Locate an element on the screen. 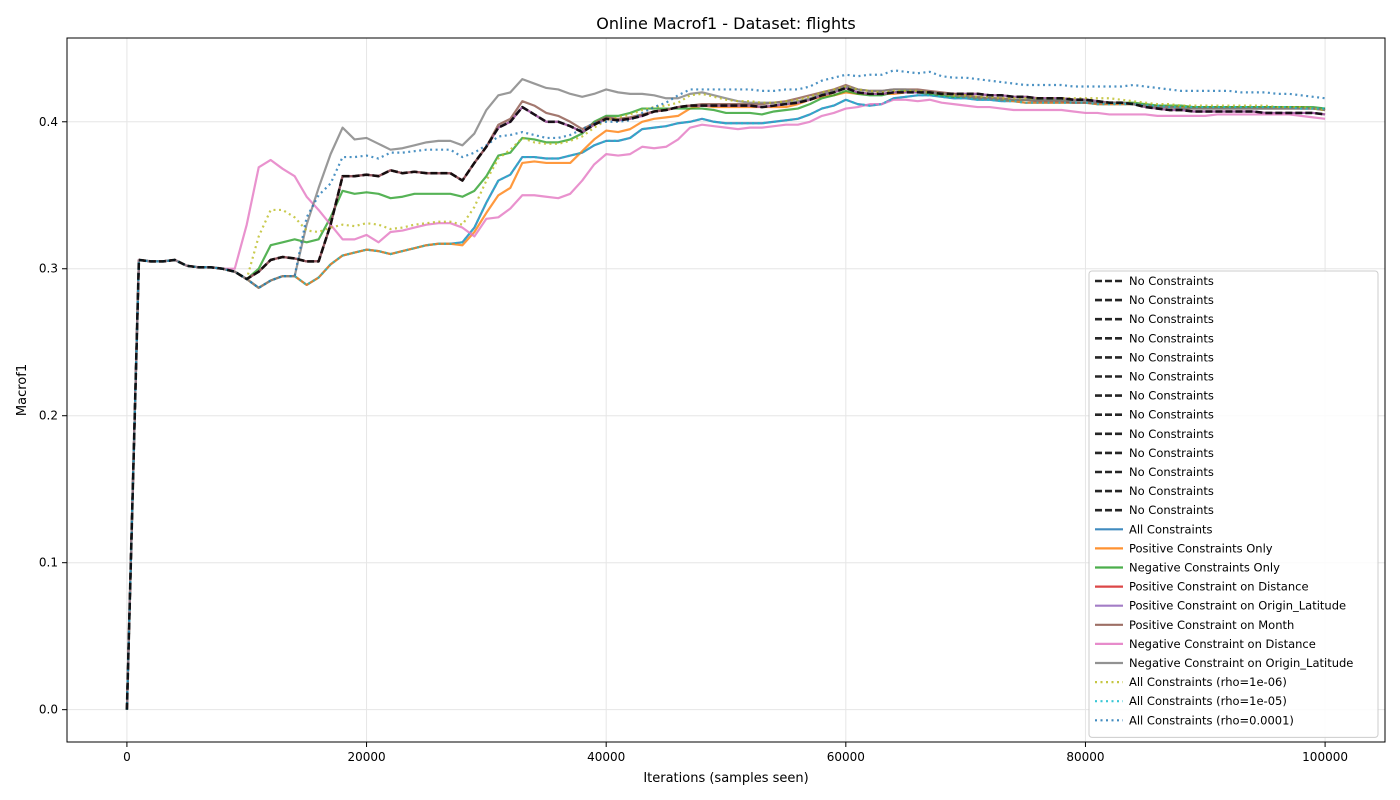  legend-label: Negative Constraint on Distance is located at coordinates (1222, 644).